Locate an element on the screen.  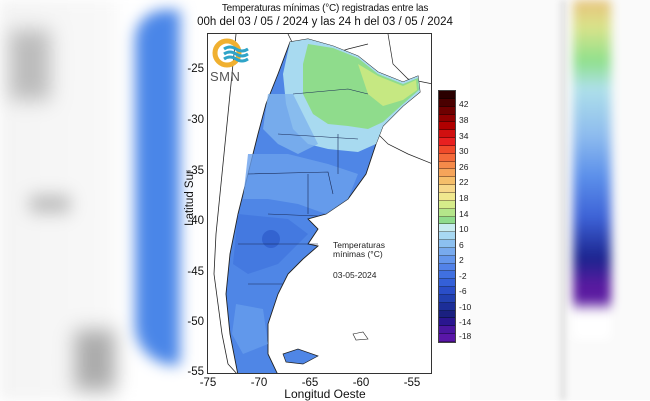
colorbar-label: 38 is located at coordinates (464, 120).